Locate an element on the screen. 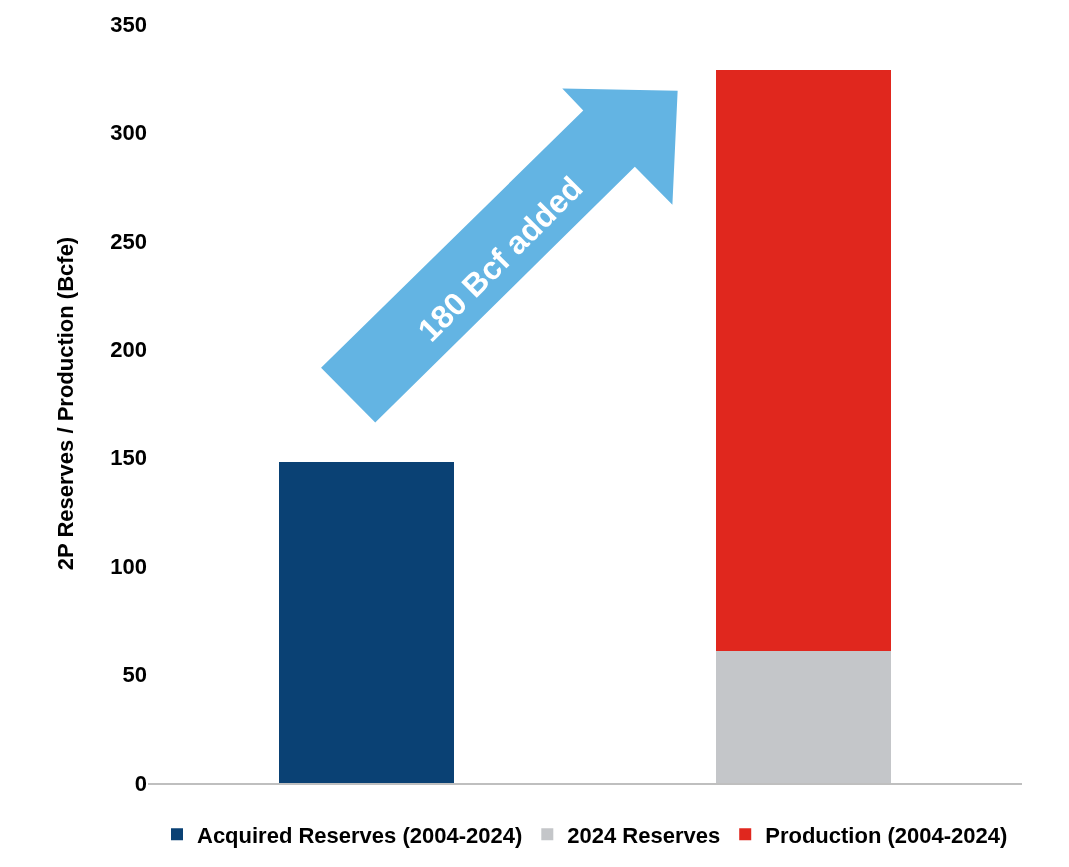 The image size is (1069, 867). y-tick-label: 250 is located at coordinates (128, 241).